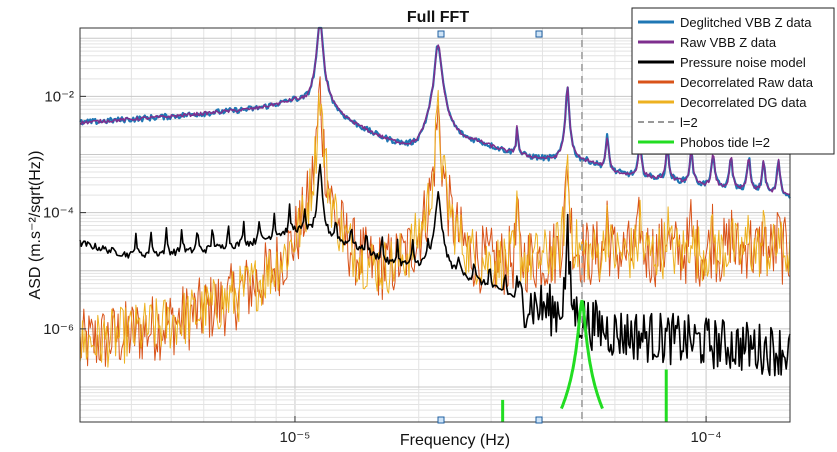 The height and width of the screenshot is (452, 837). I want to click on legend-entry: Raw VBB Z data, so click(728, 42).